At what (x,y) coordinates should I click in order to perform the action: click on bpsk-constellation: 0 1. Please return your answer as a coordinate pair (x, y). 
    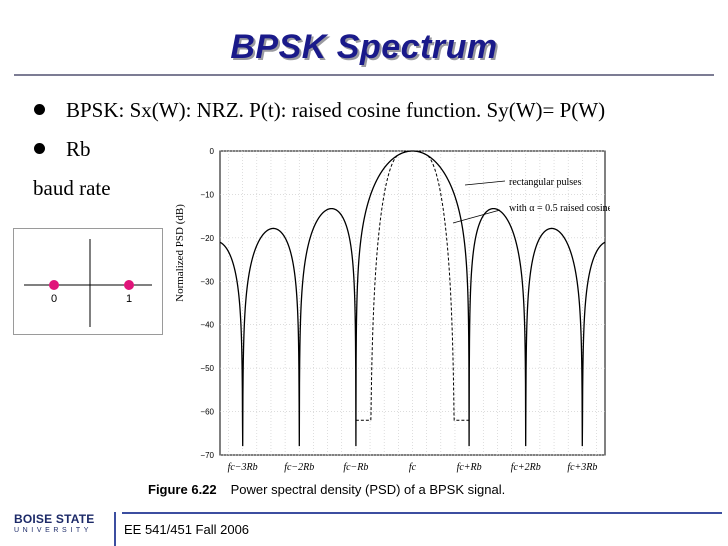
    Looking at the image, I should click on (88, 281).